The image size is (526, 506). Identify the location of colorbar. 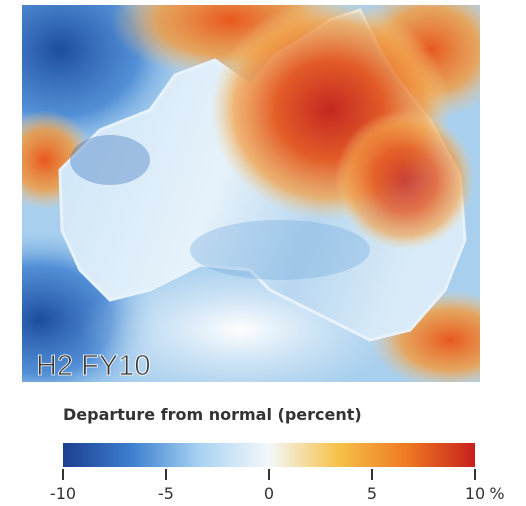
(269, 455).